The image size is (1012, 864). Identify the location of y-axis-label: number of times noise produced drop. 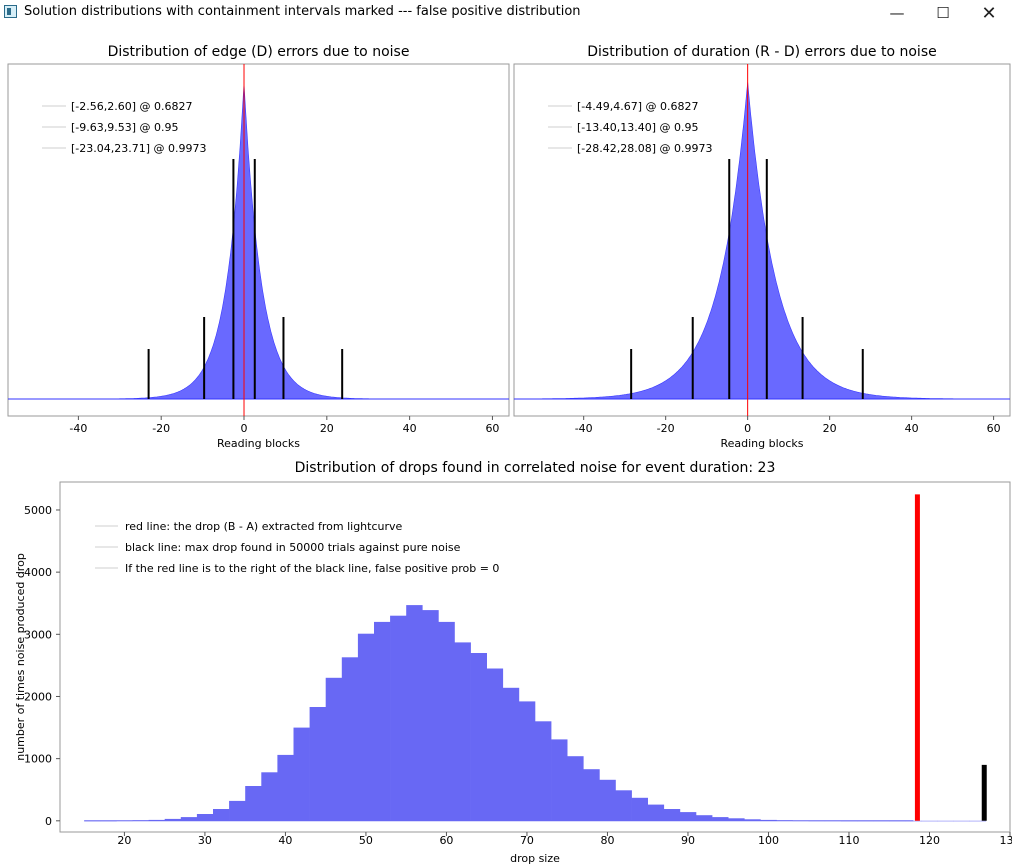
(20, 657).